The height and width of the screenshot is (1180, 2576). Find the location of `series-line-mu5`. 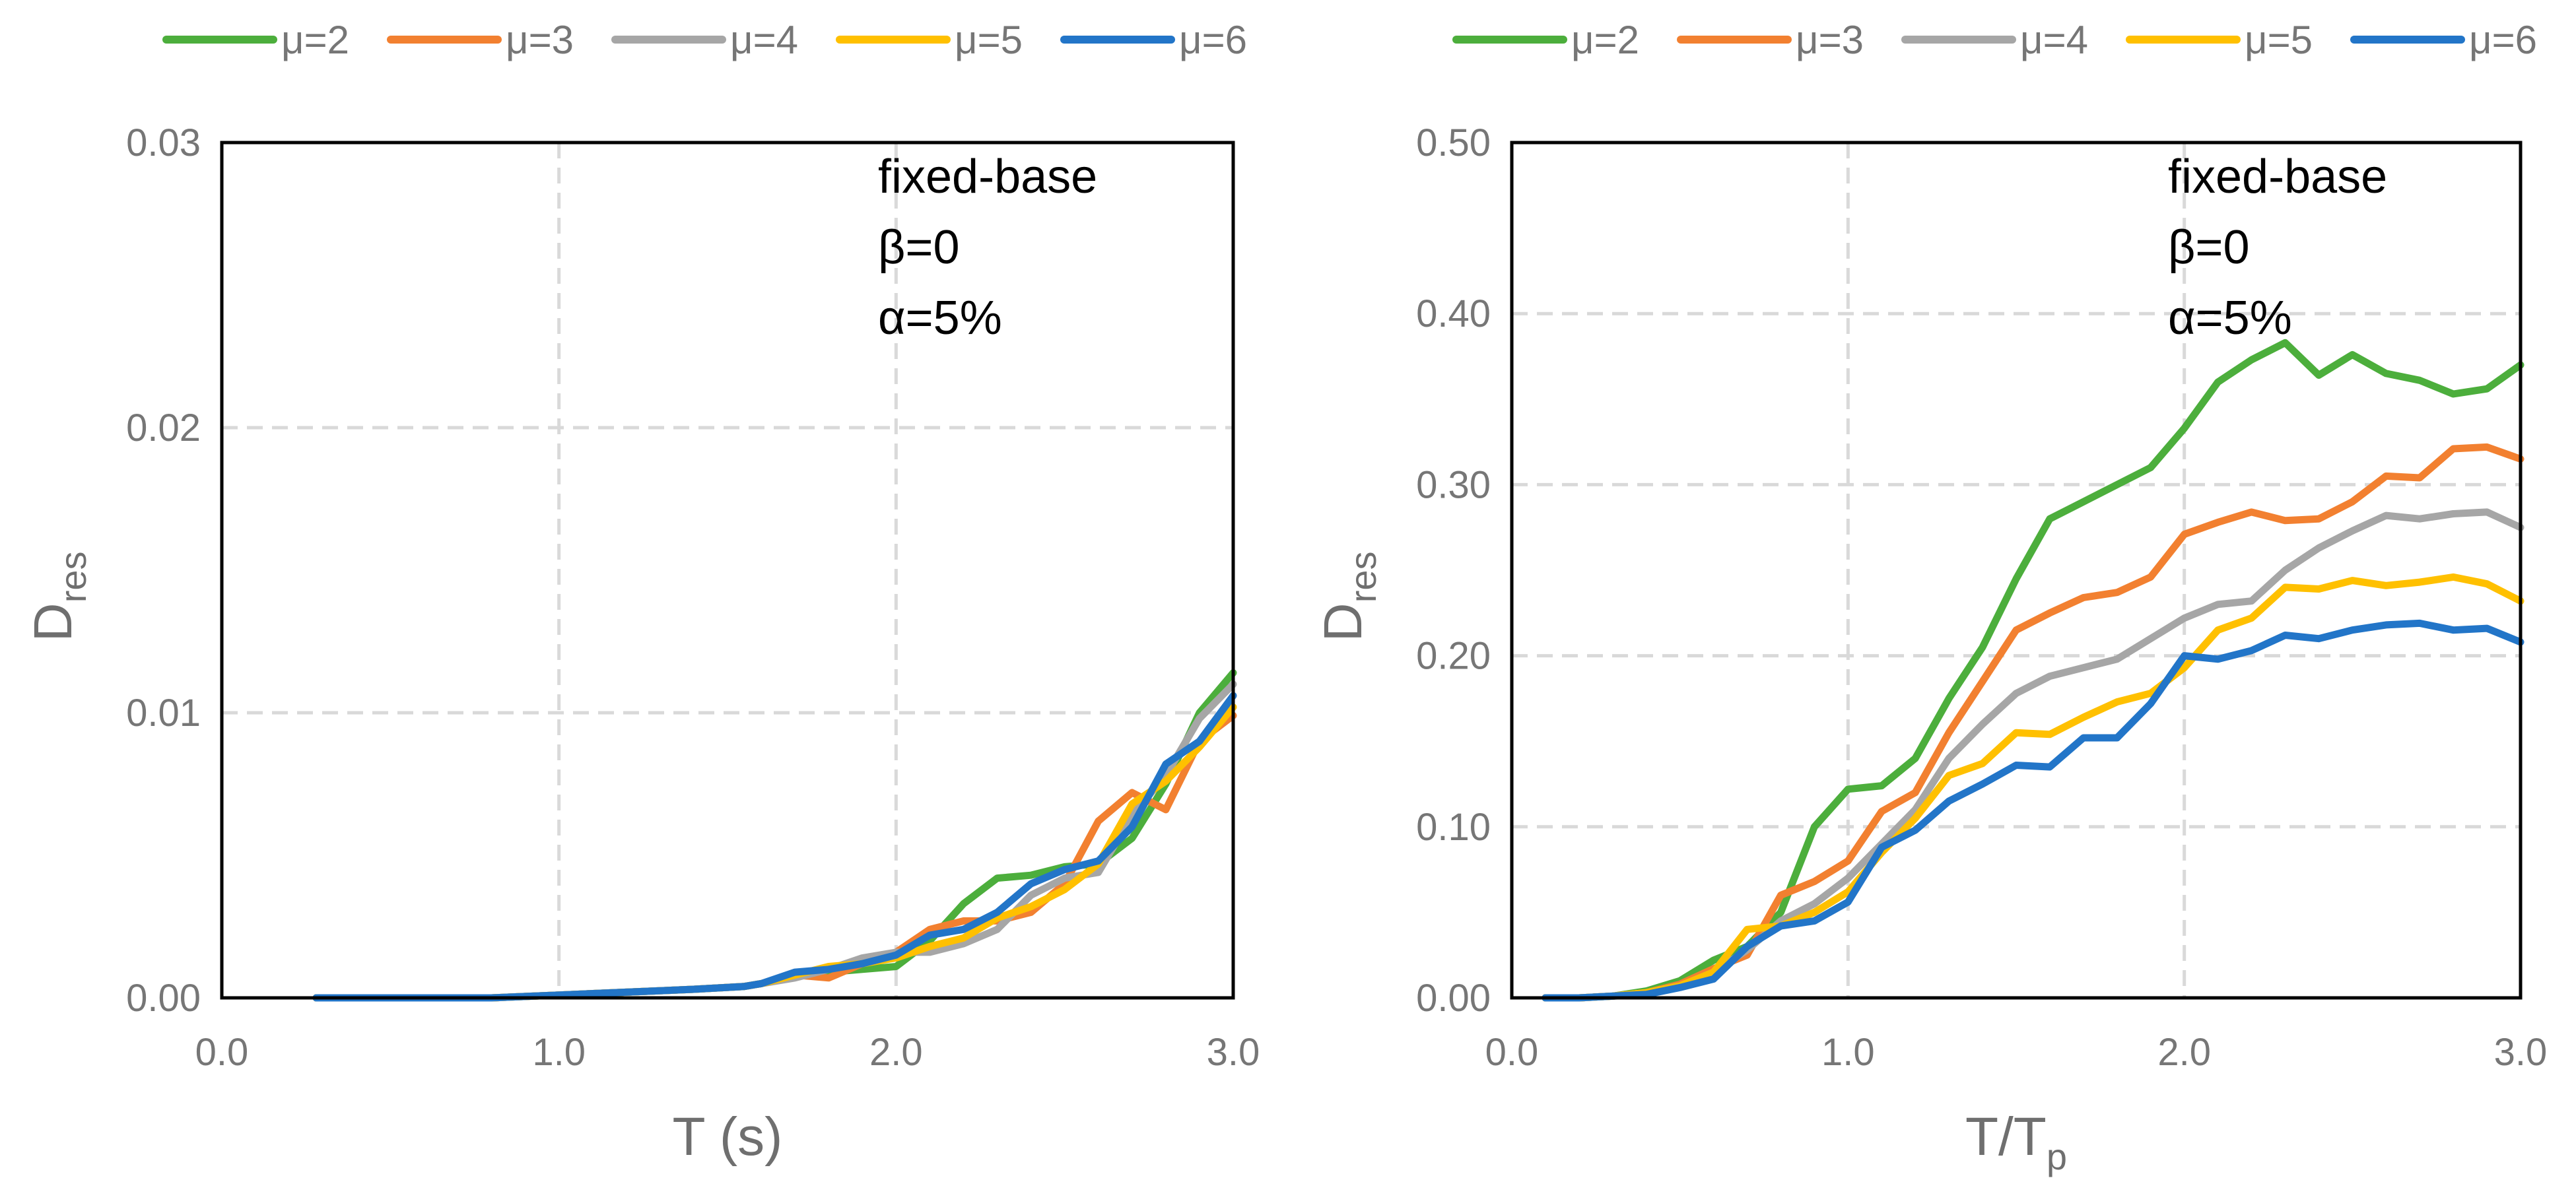

series-line-mu5 is located at coordinates (2033, 787).